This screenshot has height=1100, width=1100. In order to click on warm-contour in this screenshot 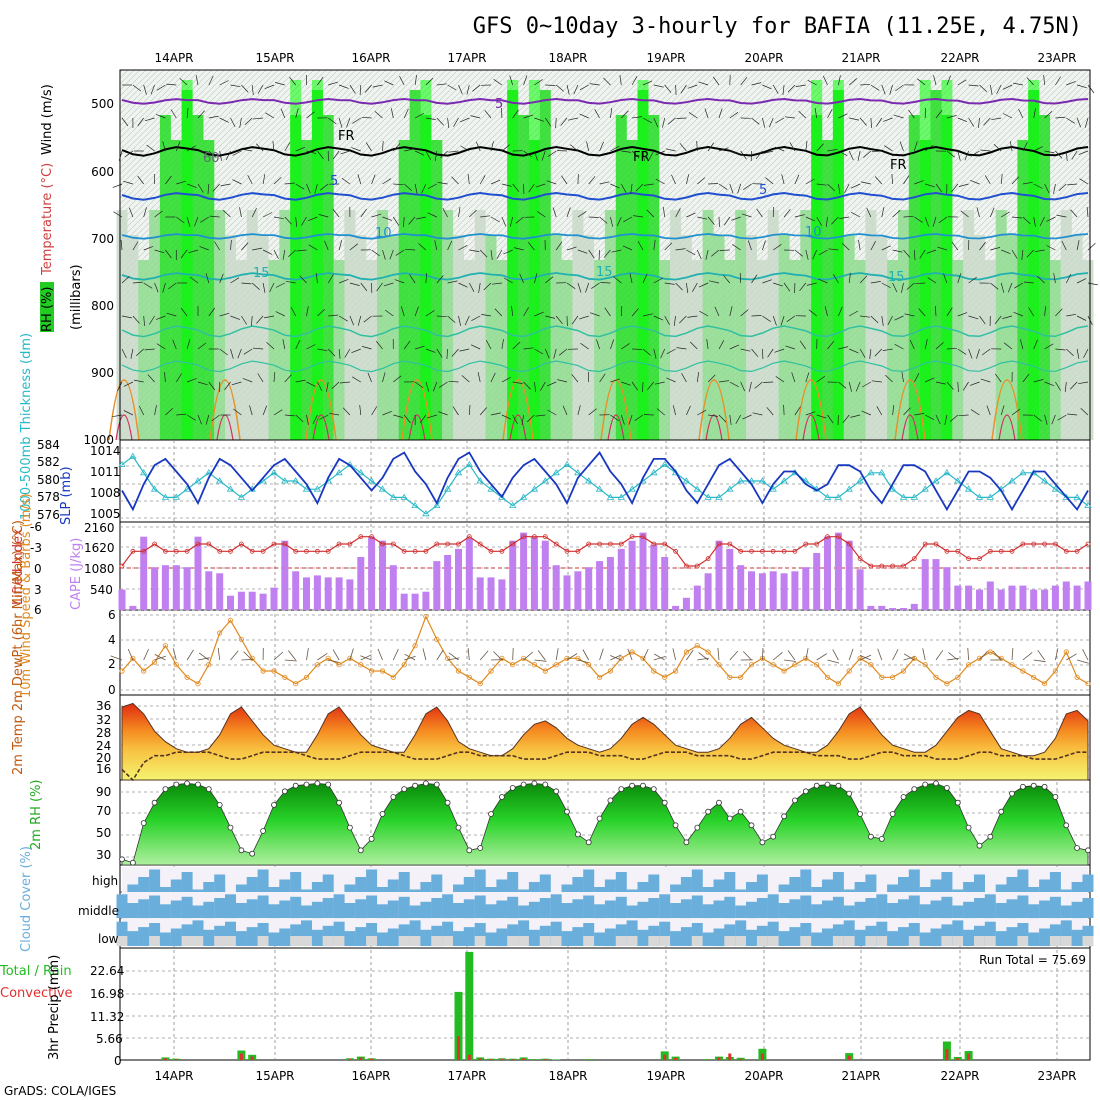, I will do `click(321, 410)`.